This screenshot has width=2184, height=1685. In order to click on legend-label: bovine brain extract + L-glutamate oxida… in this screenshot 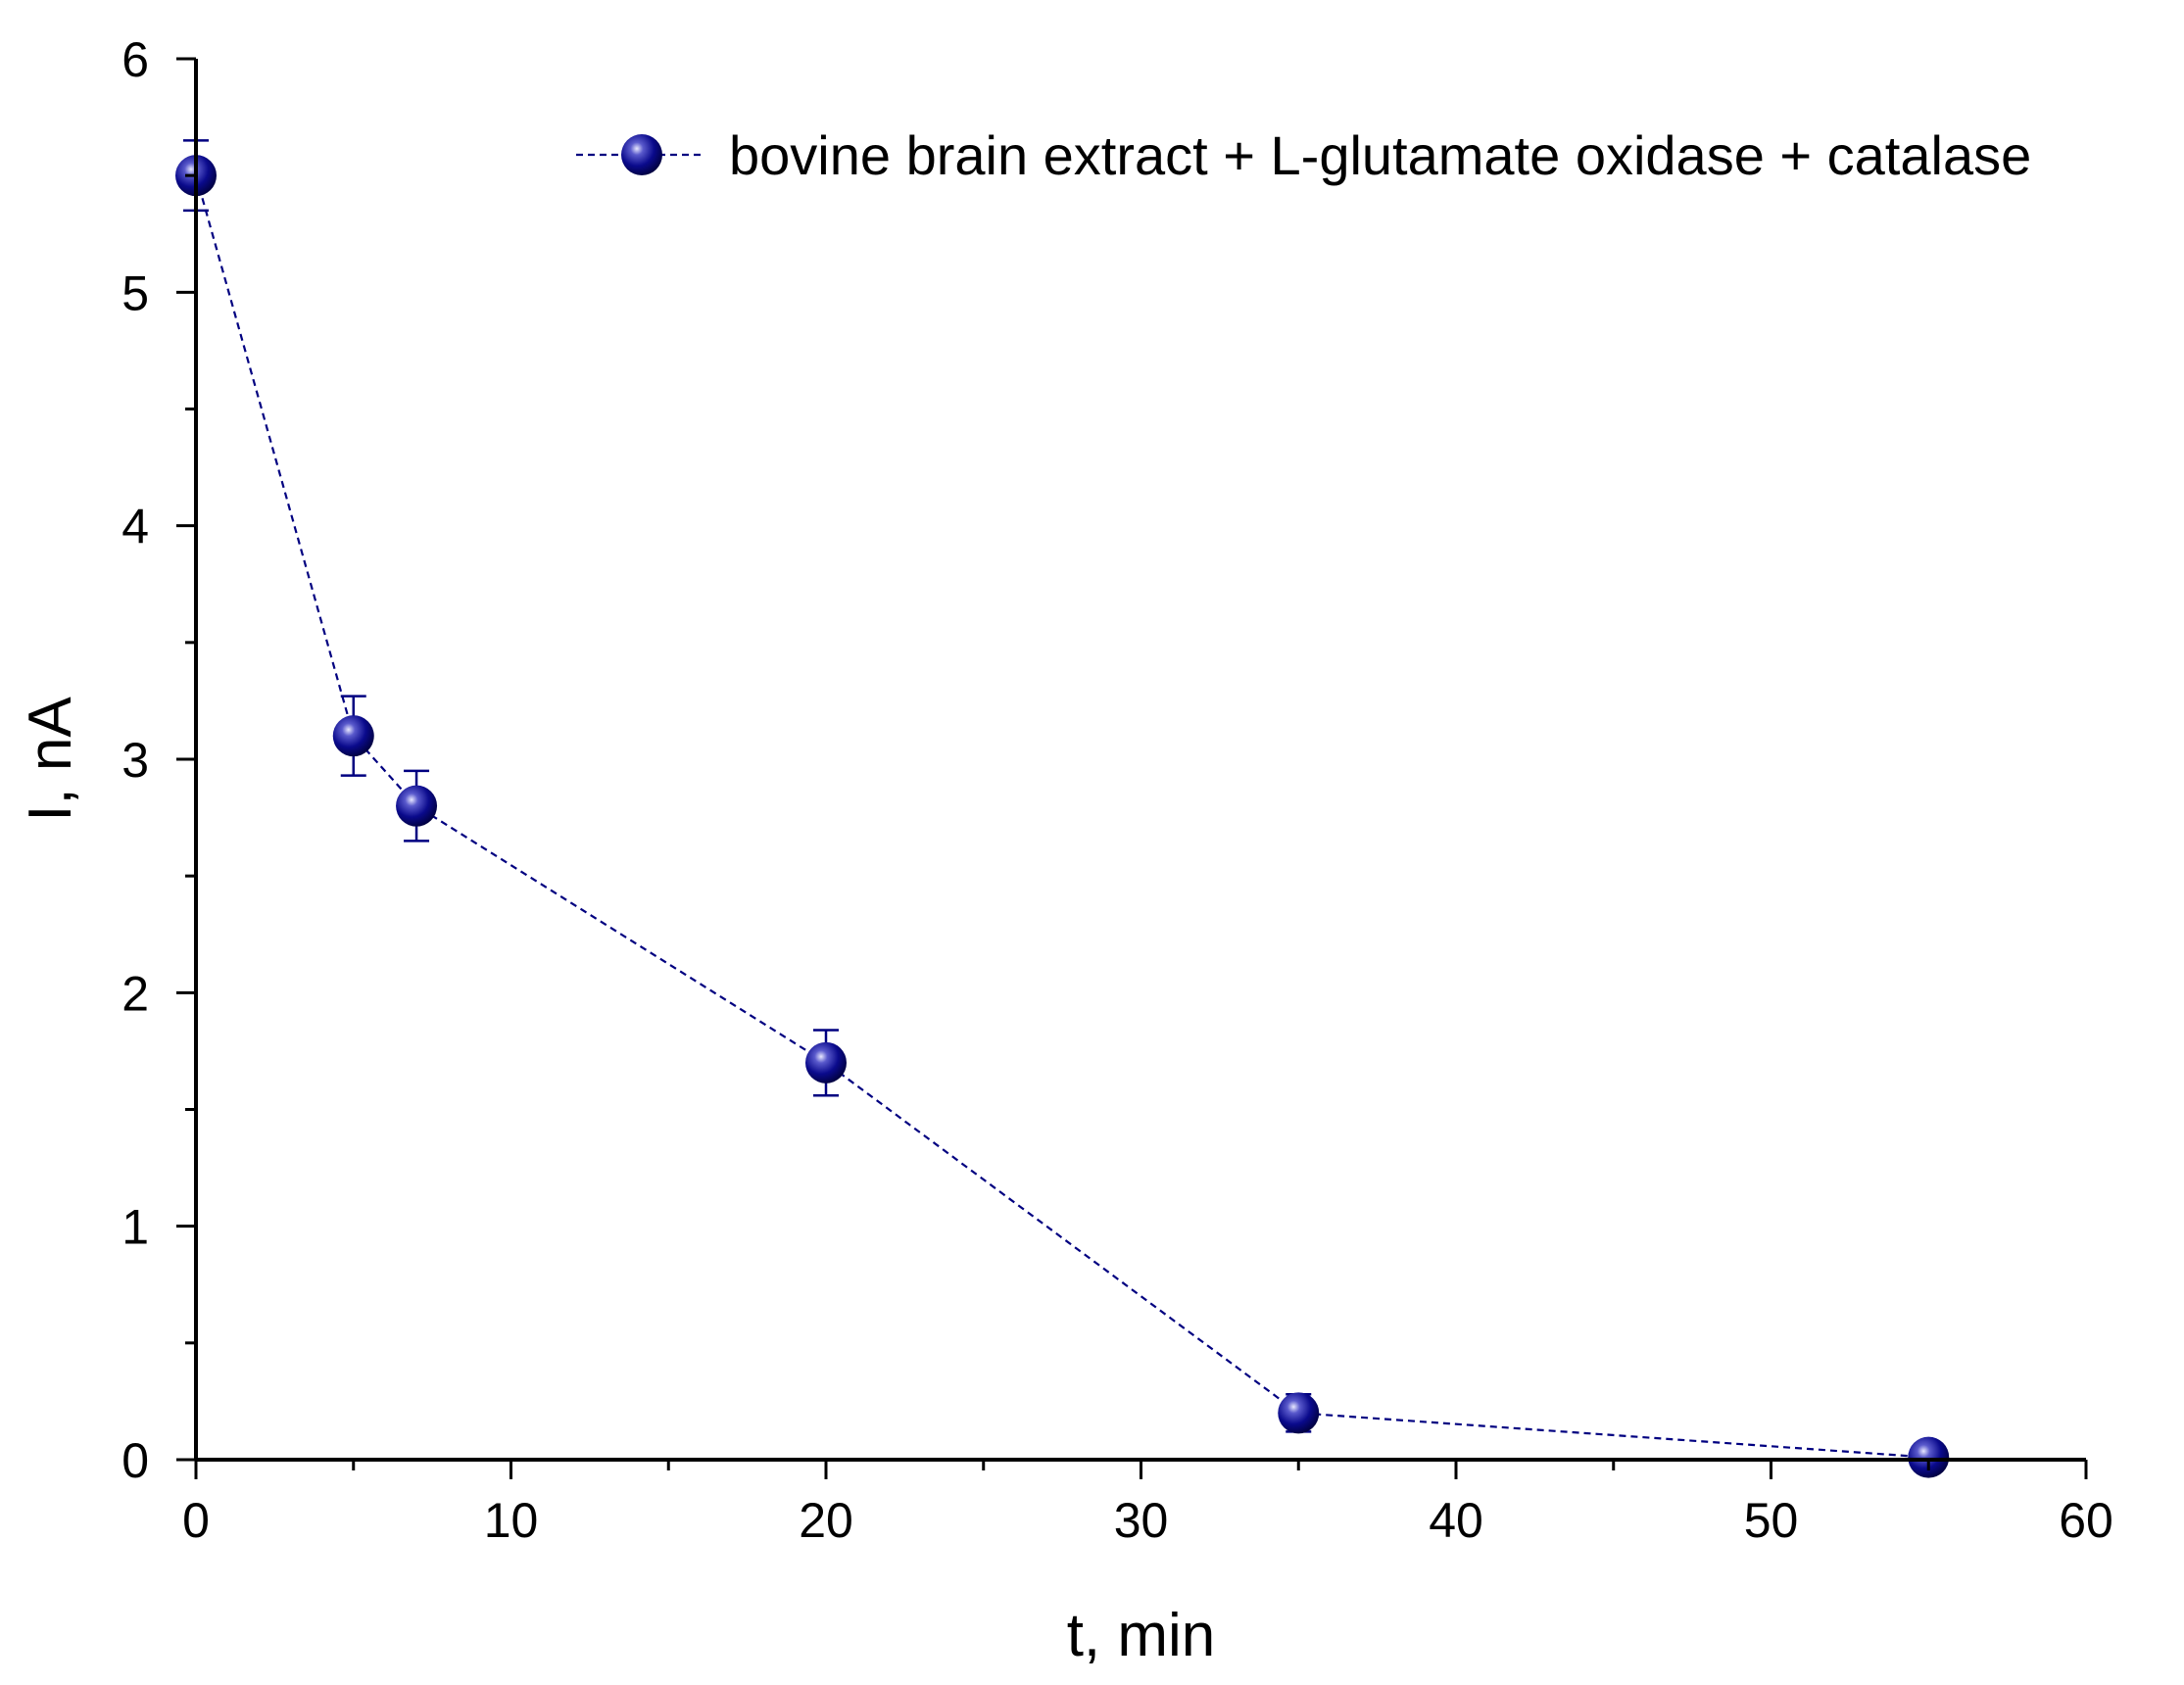, I will do `click(1380, 155)`.